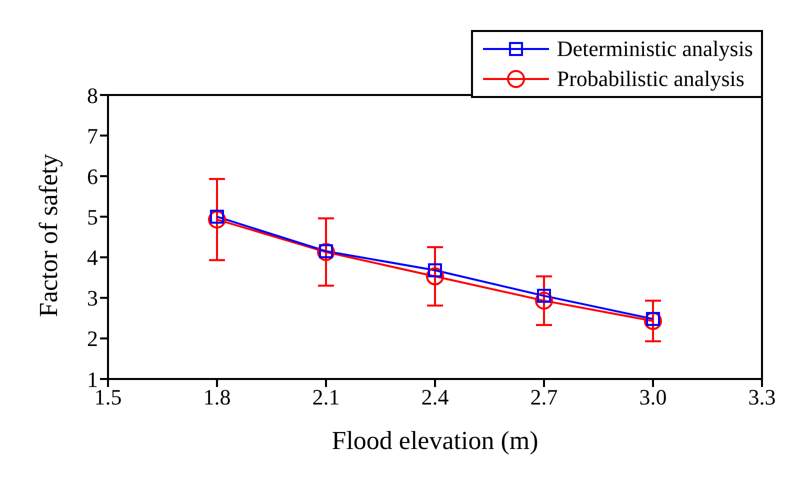  I want to click on legend-label: Probabilistic analysis, so click(650, 79).